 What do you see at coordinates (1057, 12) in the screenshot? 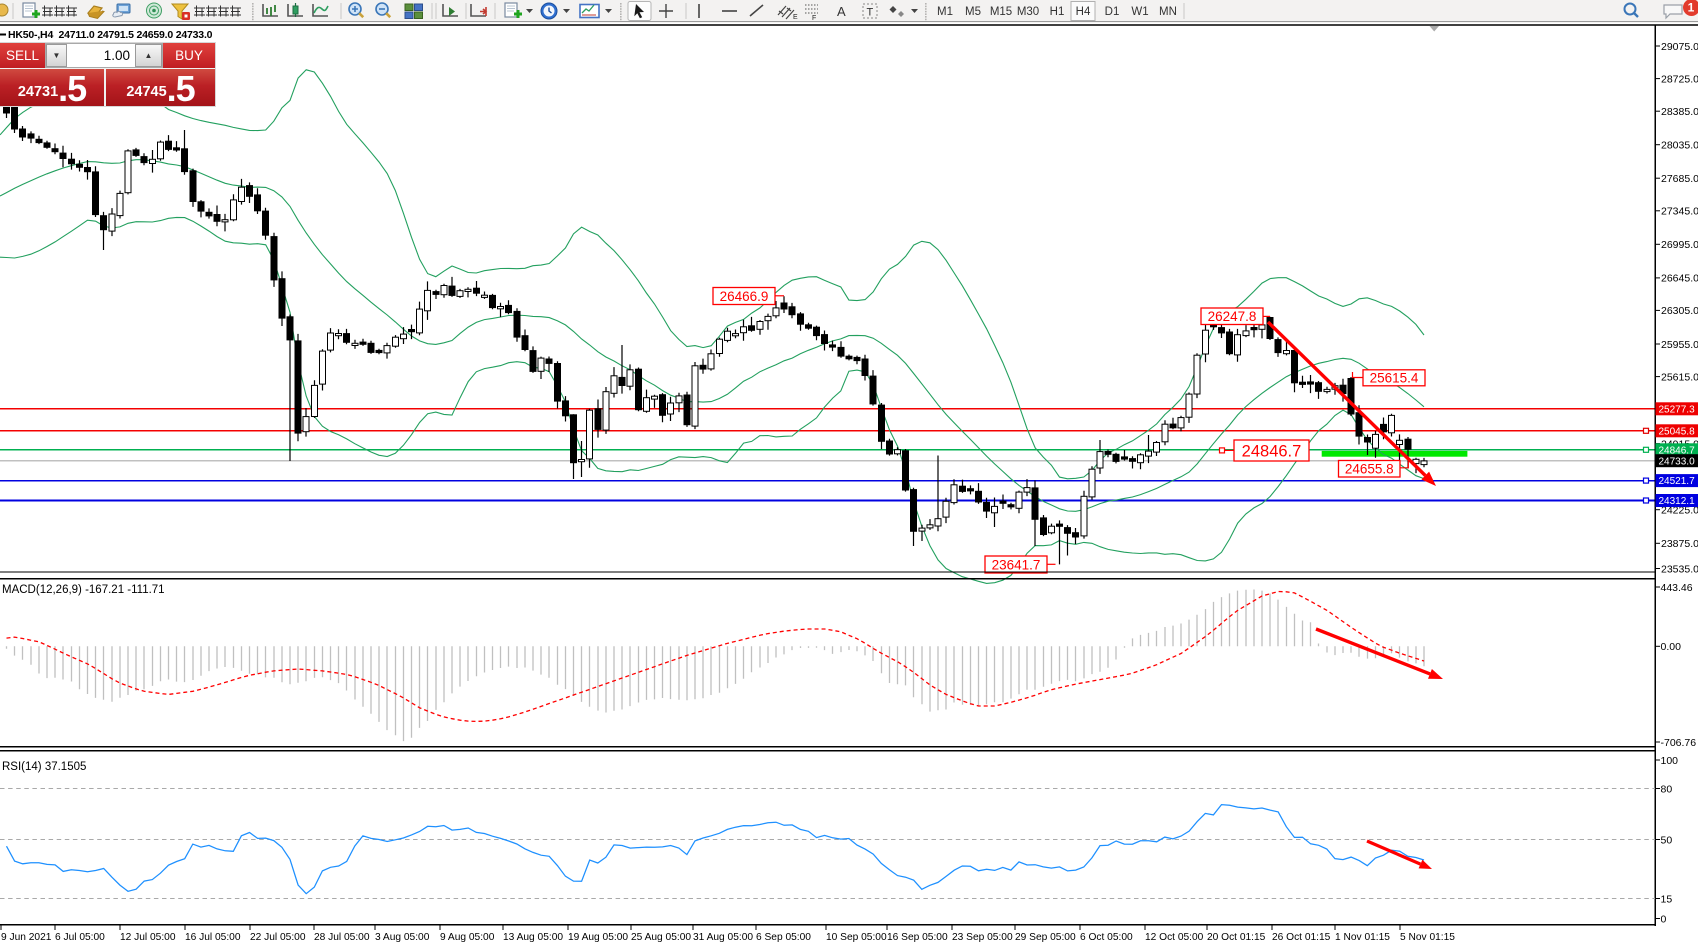
I see `svg-text: H1` at bounding box center [1057, 12].